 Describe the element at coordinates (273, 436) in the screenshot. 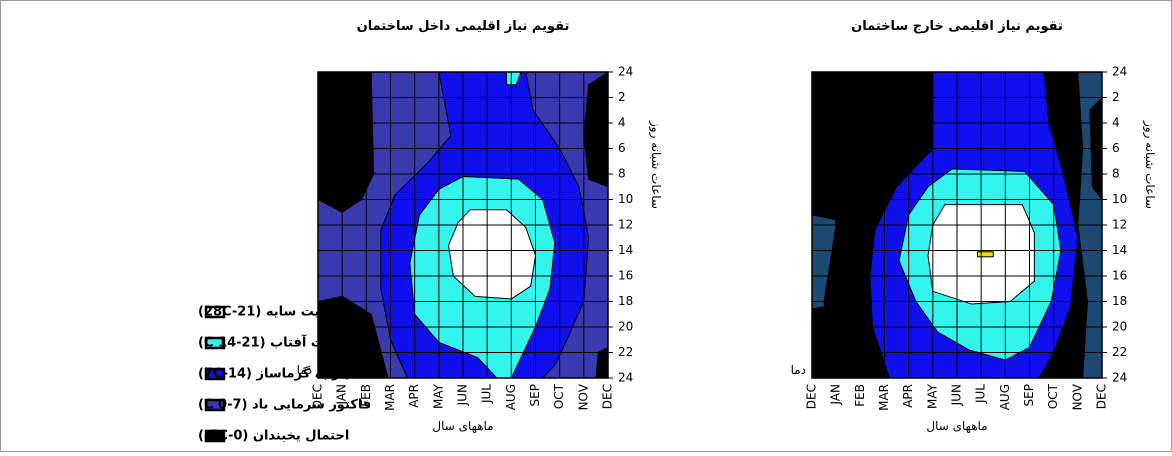

I see `legend-label: احتمال یخبندان (0-7C-)` at that location.